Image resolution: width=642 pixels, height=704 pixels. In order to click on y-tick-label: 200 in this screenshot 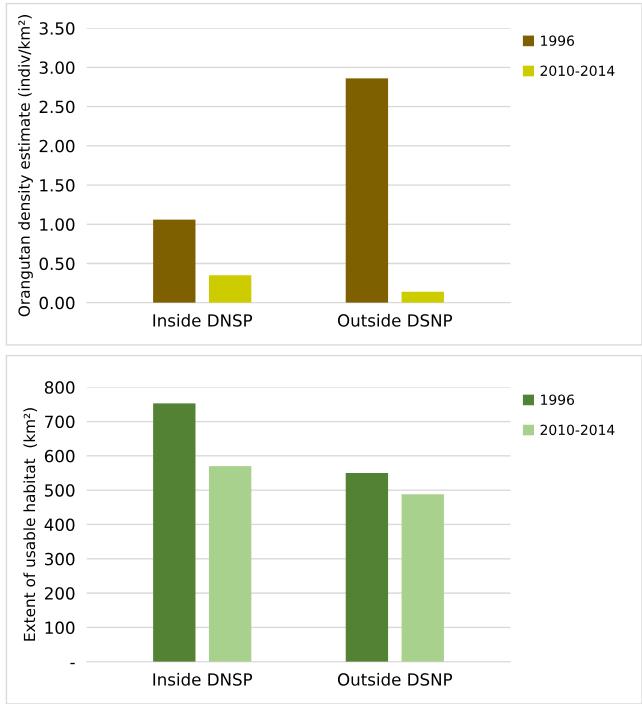, I will do `click(59, 593)`.